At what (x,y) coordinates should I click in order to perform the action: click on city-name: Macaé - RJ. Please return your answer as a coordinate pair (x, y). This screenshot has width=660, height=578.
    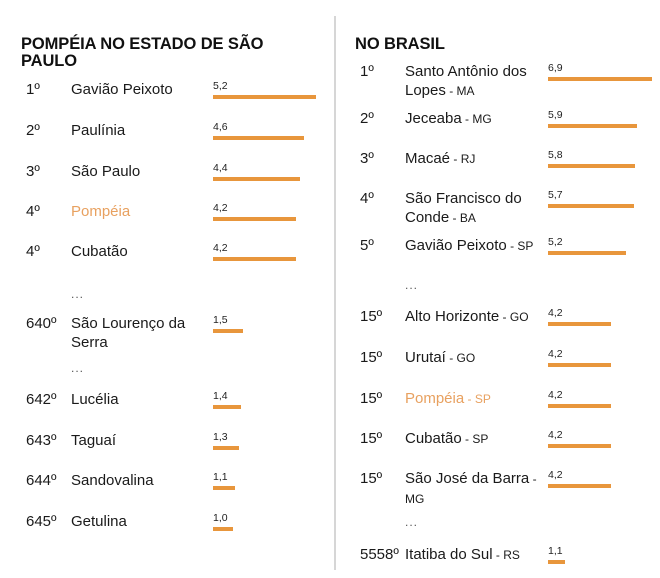
    Looking at the image, I should click on (475, 159).